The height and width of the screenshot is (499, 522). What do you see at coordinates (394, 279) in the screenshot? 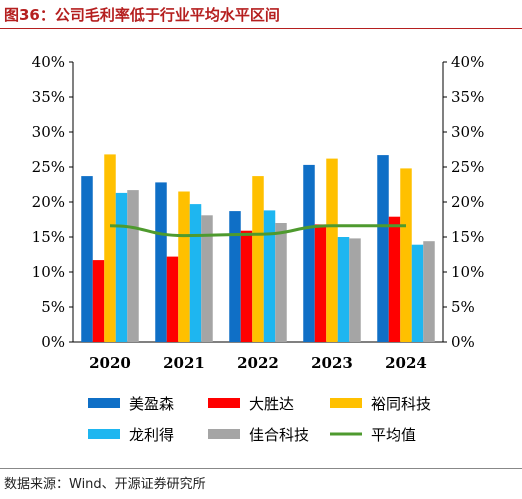
I see `bar-大胜达-2024` at bounding box center [394, 279].